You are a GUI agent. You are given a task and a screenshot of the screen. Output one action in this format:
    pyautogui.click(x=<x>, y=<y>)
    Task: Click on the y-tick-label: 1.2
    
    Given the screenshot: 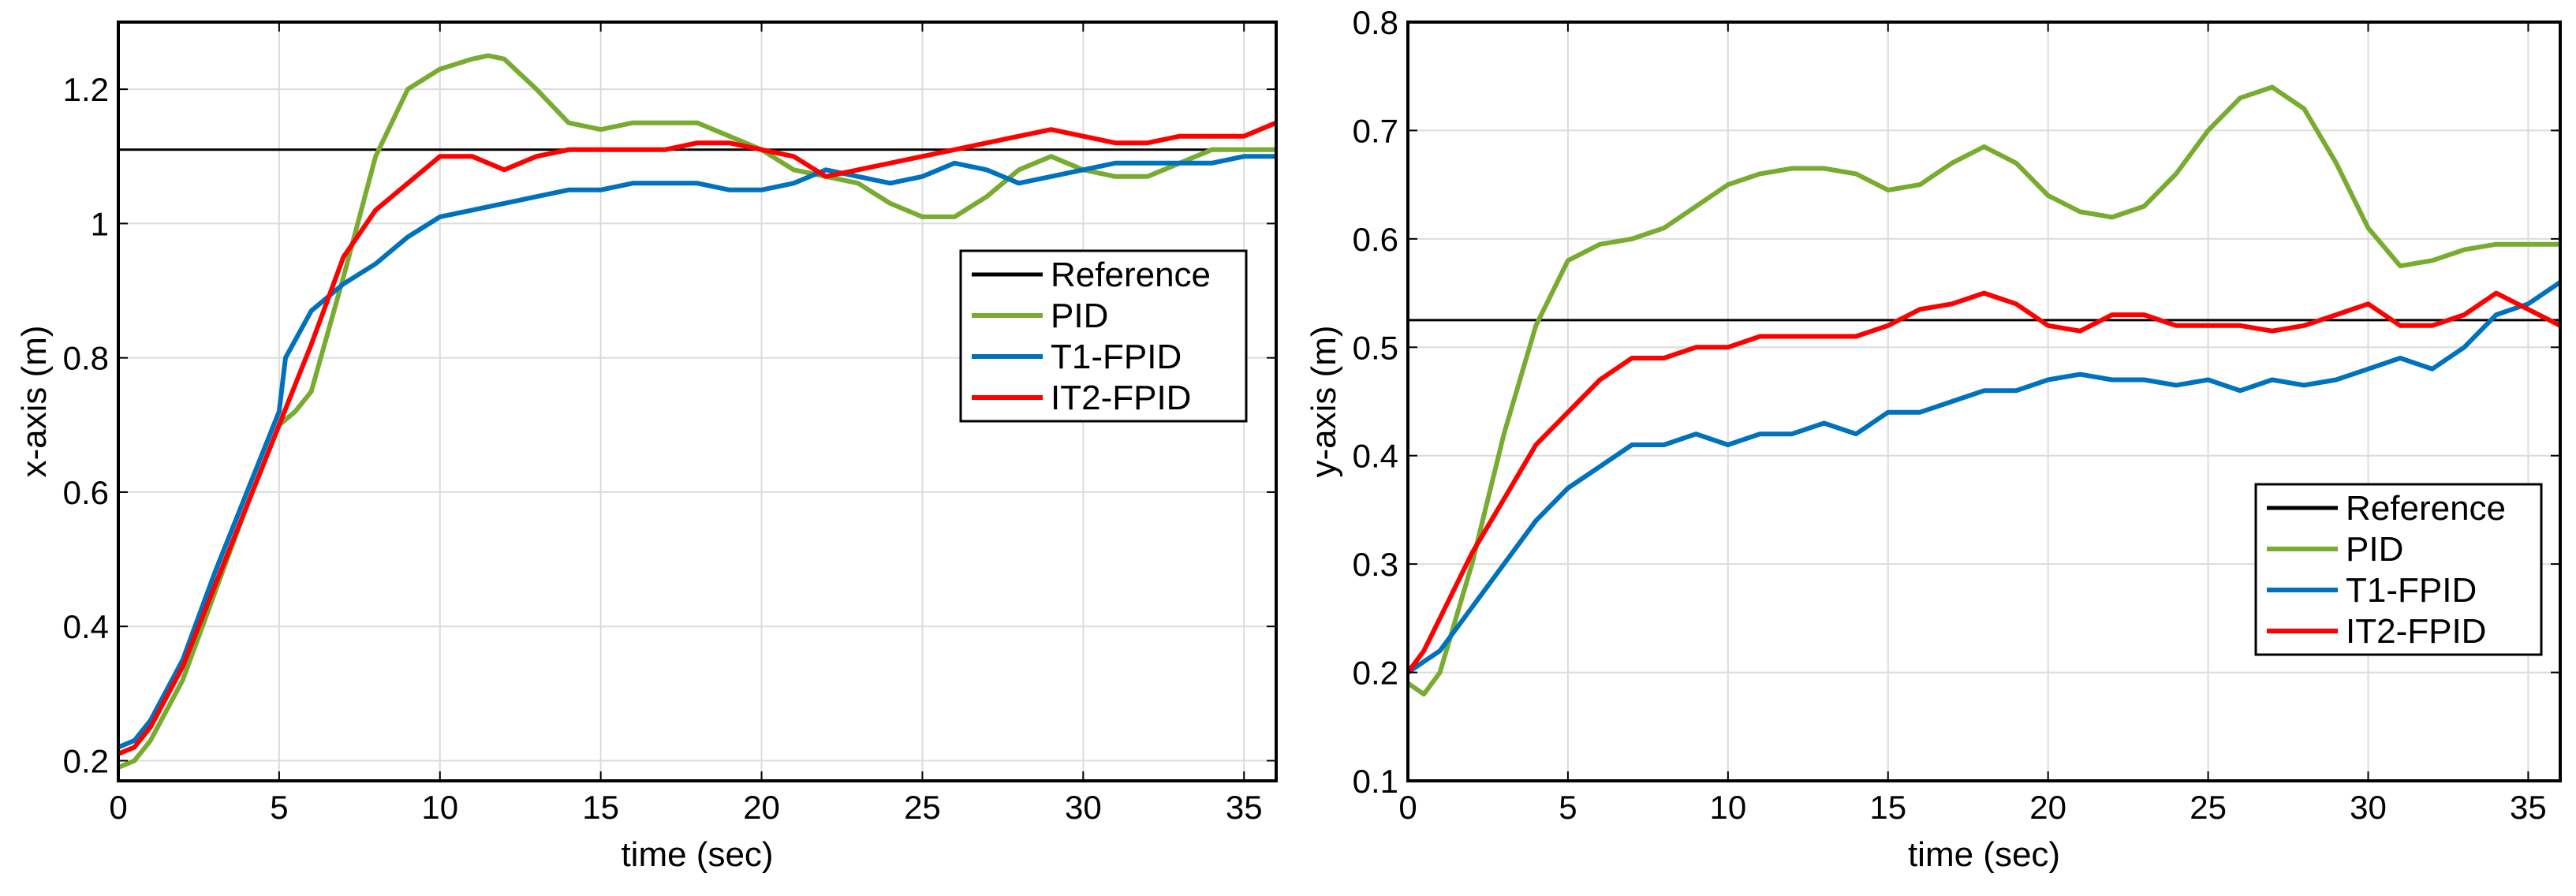 What is the action you would take?
    pyautogui.click(x=86, y=89)
    